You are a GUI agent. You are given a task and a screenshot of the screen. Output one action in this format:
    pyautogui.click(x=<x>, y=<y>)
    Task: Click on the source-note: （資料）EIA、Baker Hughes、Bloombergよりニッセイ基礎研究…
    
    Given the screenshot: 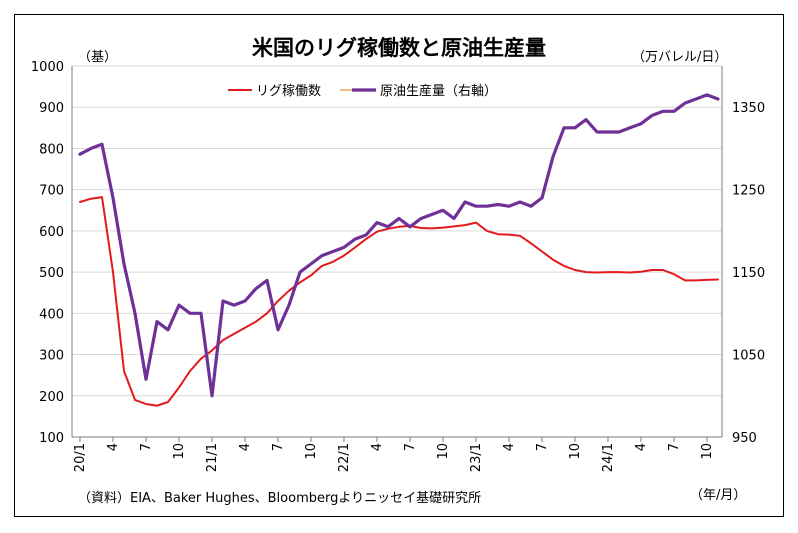 What is the action you would take?
    pyautogui.click(x=280, y=498)
    